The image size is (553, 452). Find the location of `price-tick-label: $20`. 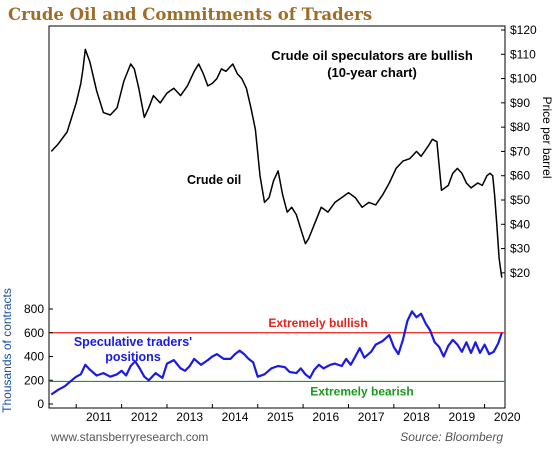

price-tick-label: $20 is located at coordinates (520, 273).